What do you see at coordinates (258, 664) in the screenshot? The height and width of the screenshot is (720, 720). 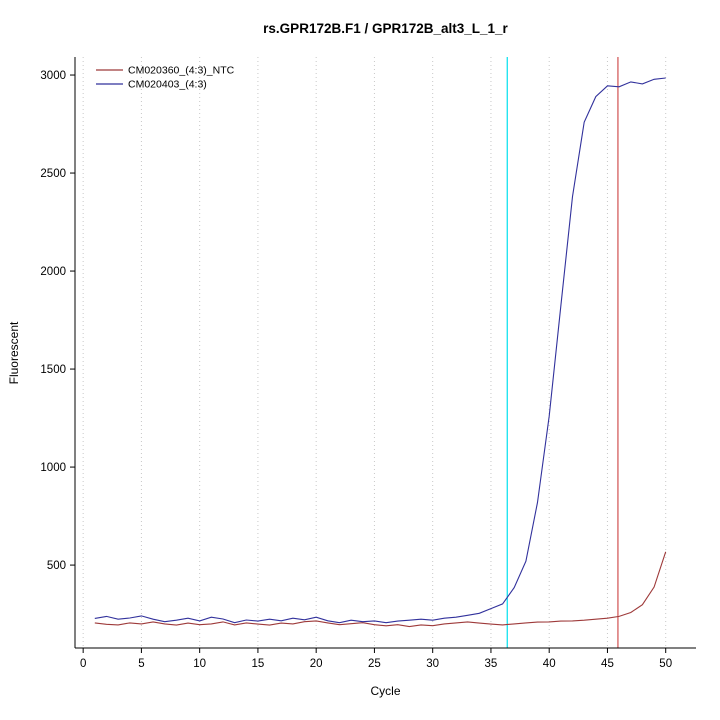 I see `x-tick-label: 15` at bounding box center [258, 664].